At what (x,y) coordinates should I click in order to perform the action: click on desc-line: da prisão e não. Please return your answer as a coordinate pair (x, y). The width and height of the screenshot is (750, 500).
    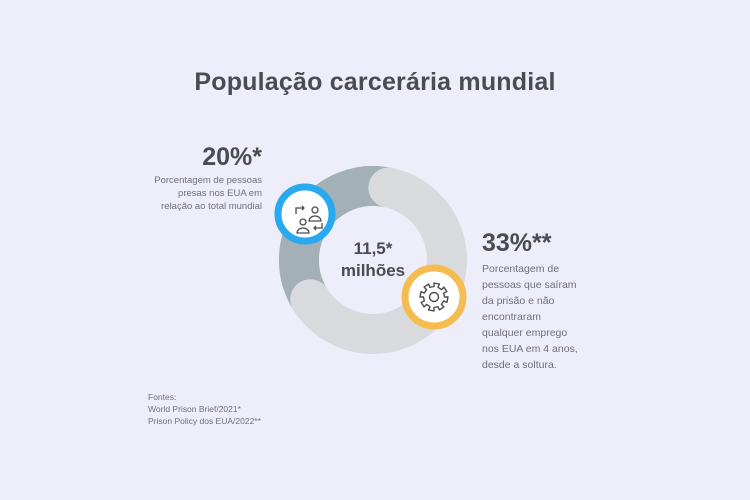
    Looking at the image, I should click on (518, 301).